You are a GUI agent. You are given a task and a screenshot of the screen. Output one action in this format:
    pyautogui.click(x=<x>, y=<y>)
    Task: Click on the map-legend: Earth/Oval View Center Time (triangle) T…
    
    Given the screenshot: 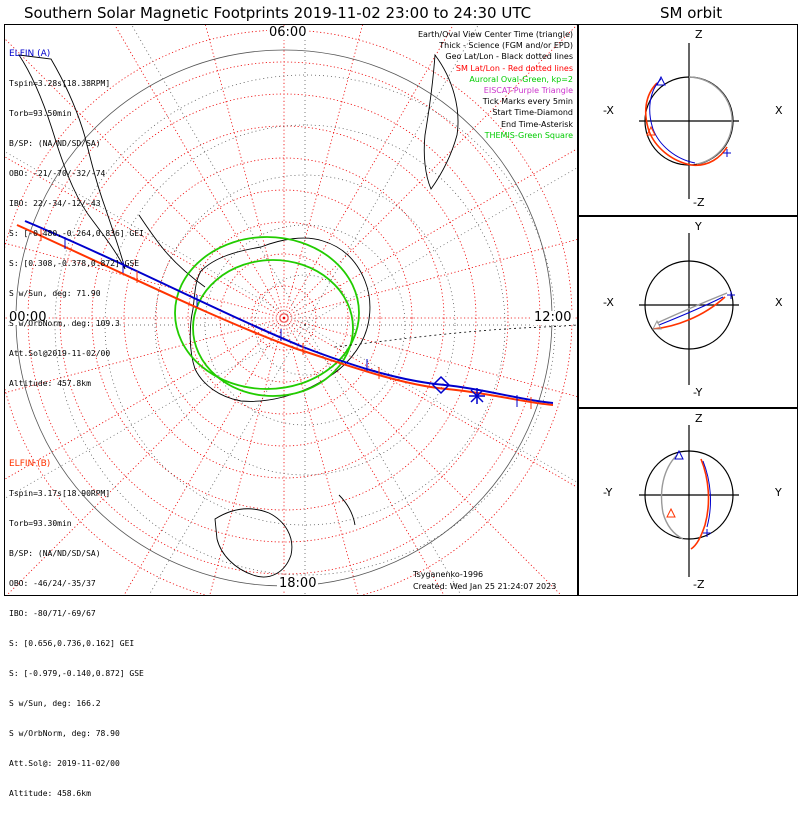 What is the action you would take?
    pyautogui.click(x=495, y=85)
    